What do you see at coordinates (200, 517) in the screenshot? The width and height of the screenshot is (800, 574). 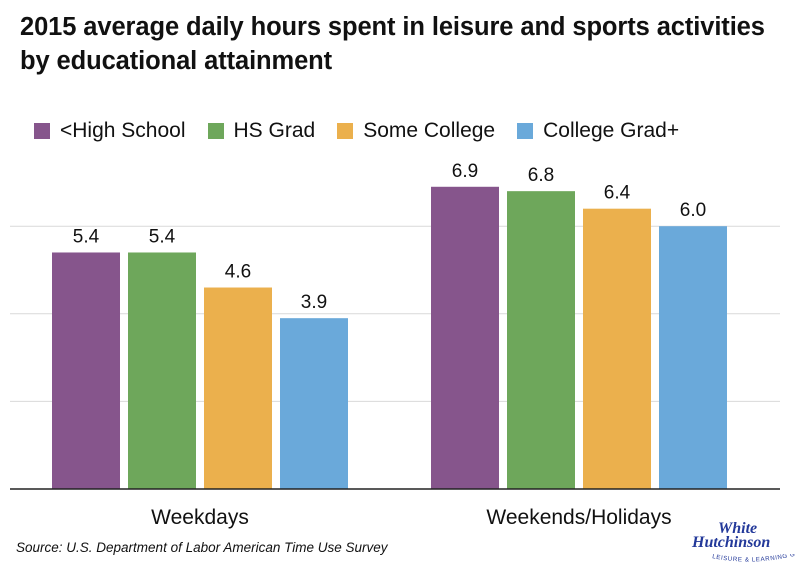 I see `category-label: Weekdays` at bounding box center [200, 517].